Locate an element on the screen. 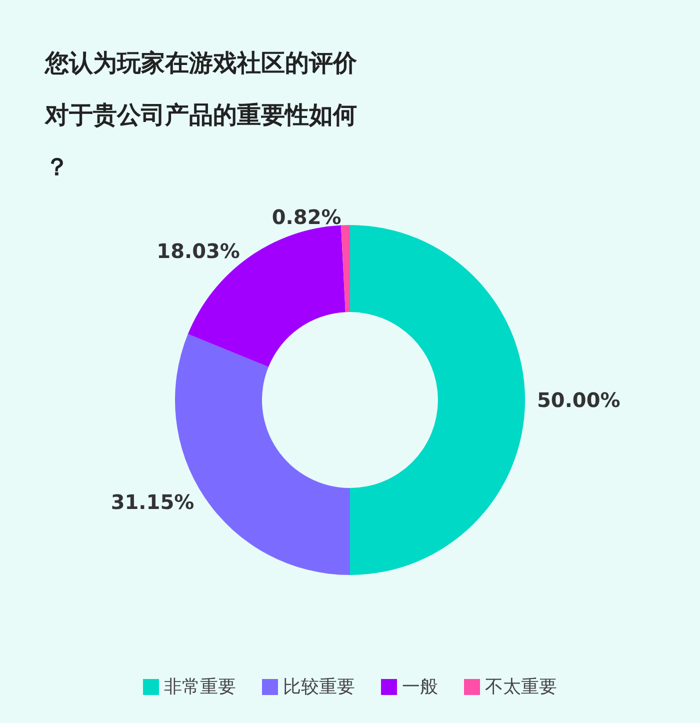 The height and width of the screenshot is (723, 700). data-label: 18.03% is located at coordinates (198, 250).